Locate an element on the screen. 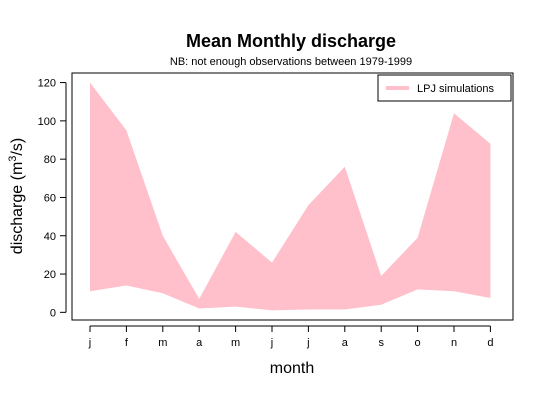  y-tick-label: 20 is located at coordinates (50, 275).